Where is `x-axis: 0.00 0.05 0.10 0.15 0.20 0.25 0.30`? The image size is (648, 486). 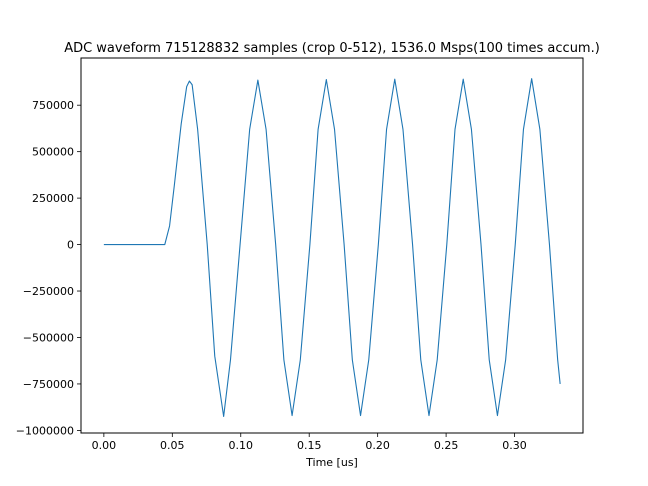 x-axis: 0.00 0.05 0.10 0.15 0.20 0.25 0.30 is located at coordinates (309, 442).